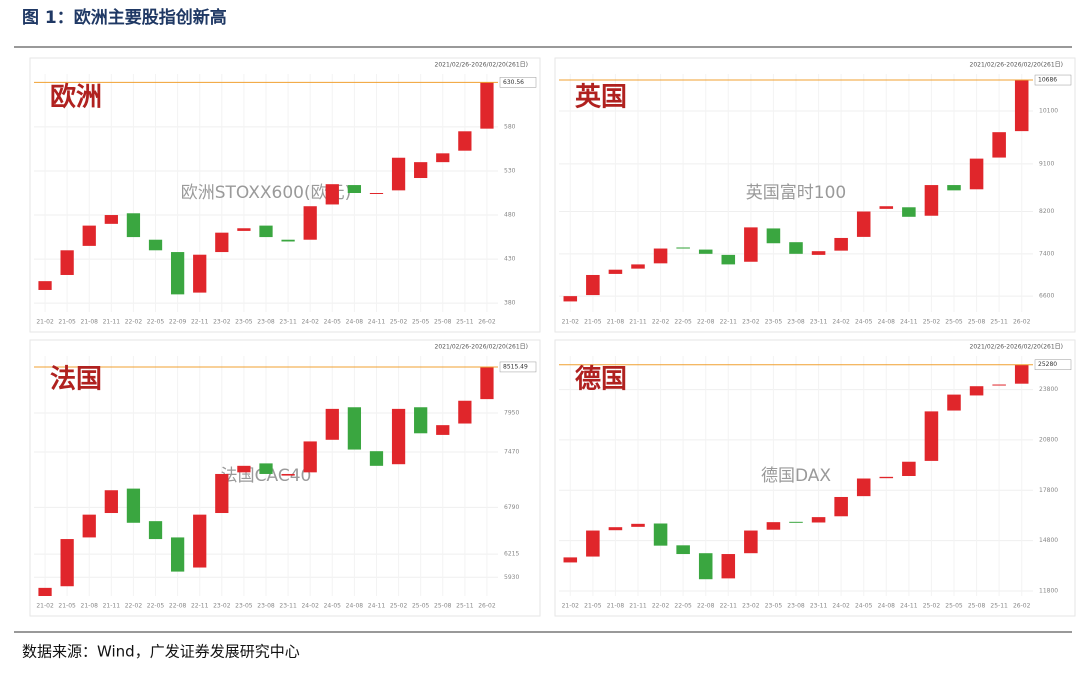 The image size is (1080, 676). What do you see at coordinates (1048, 590) in the screenshot?
I see `y-tick-label: 11800` at bounding box center [1048, 590].